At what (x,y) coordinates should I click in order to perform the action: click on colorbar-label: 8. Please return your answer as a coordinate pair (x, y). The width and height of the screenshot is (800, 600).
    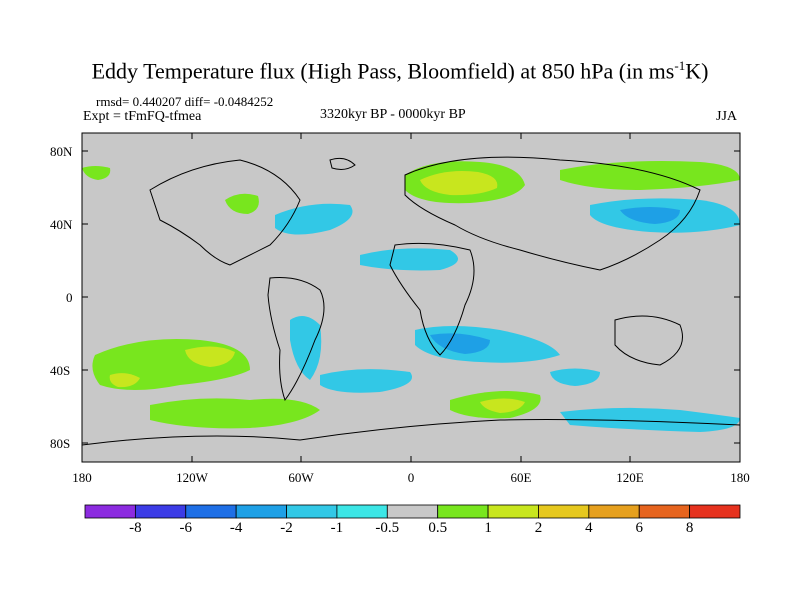
    Looking at the image, I should click on (689, 528).